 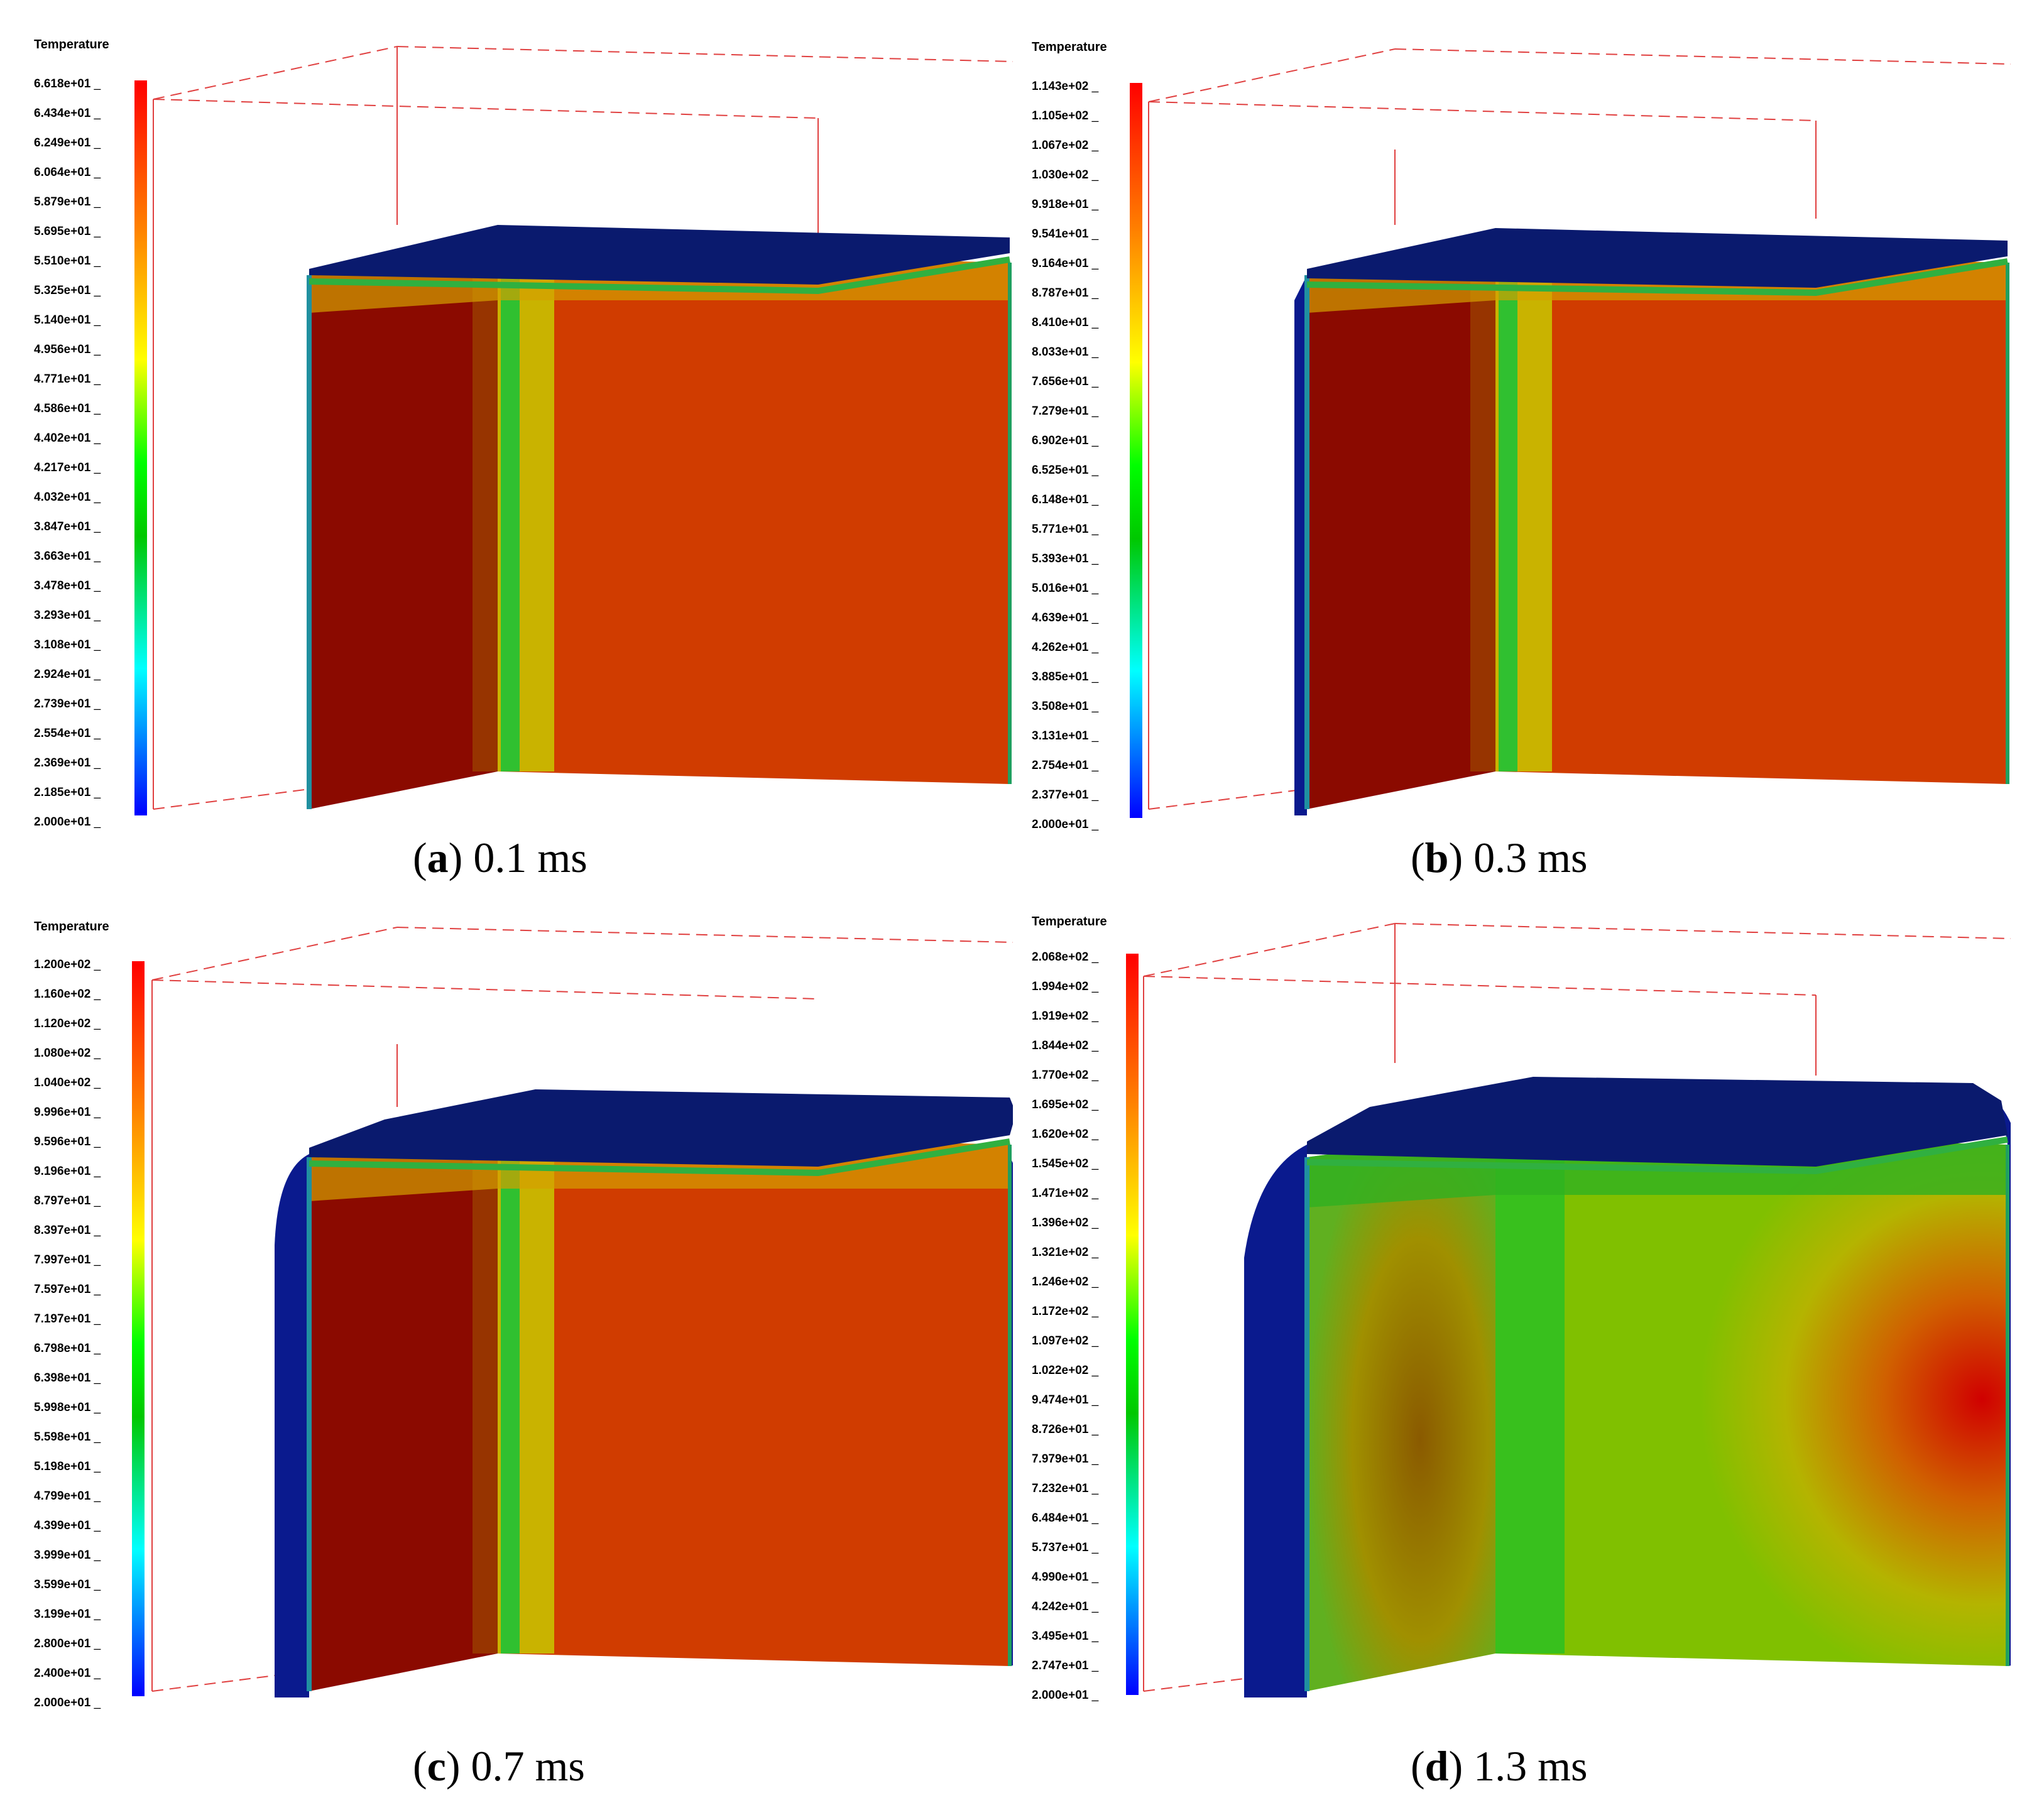 I want to click on legend-tick-label: 1.172e+02, so click(x=1065, y=1312).